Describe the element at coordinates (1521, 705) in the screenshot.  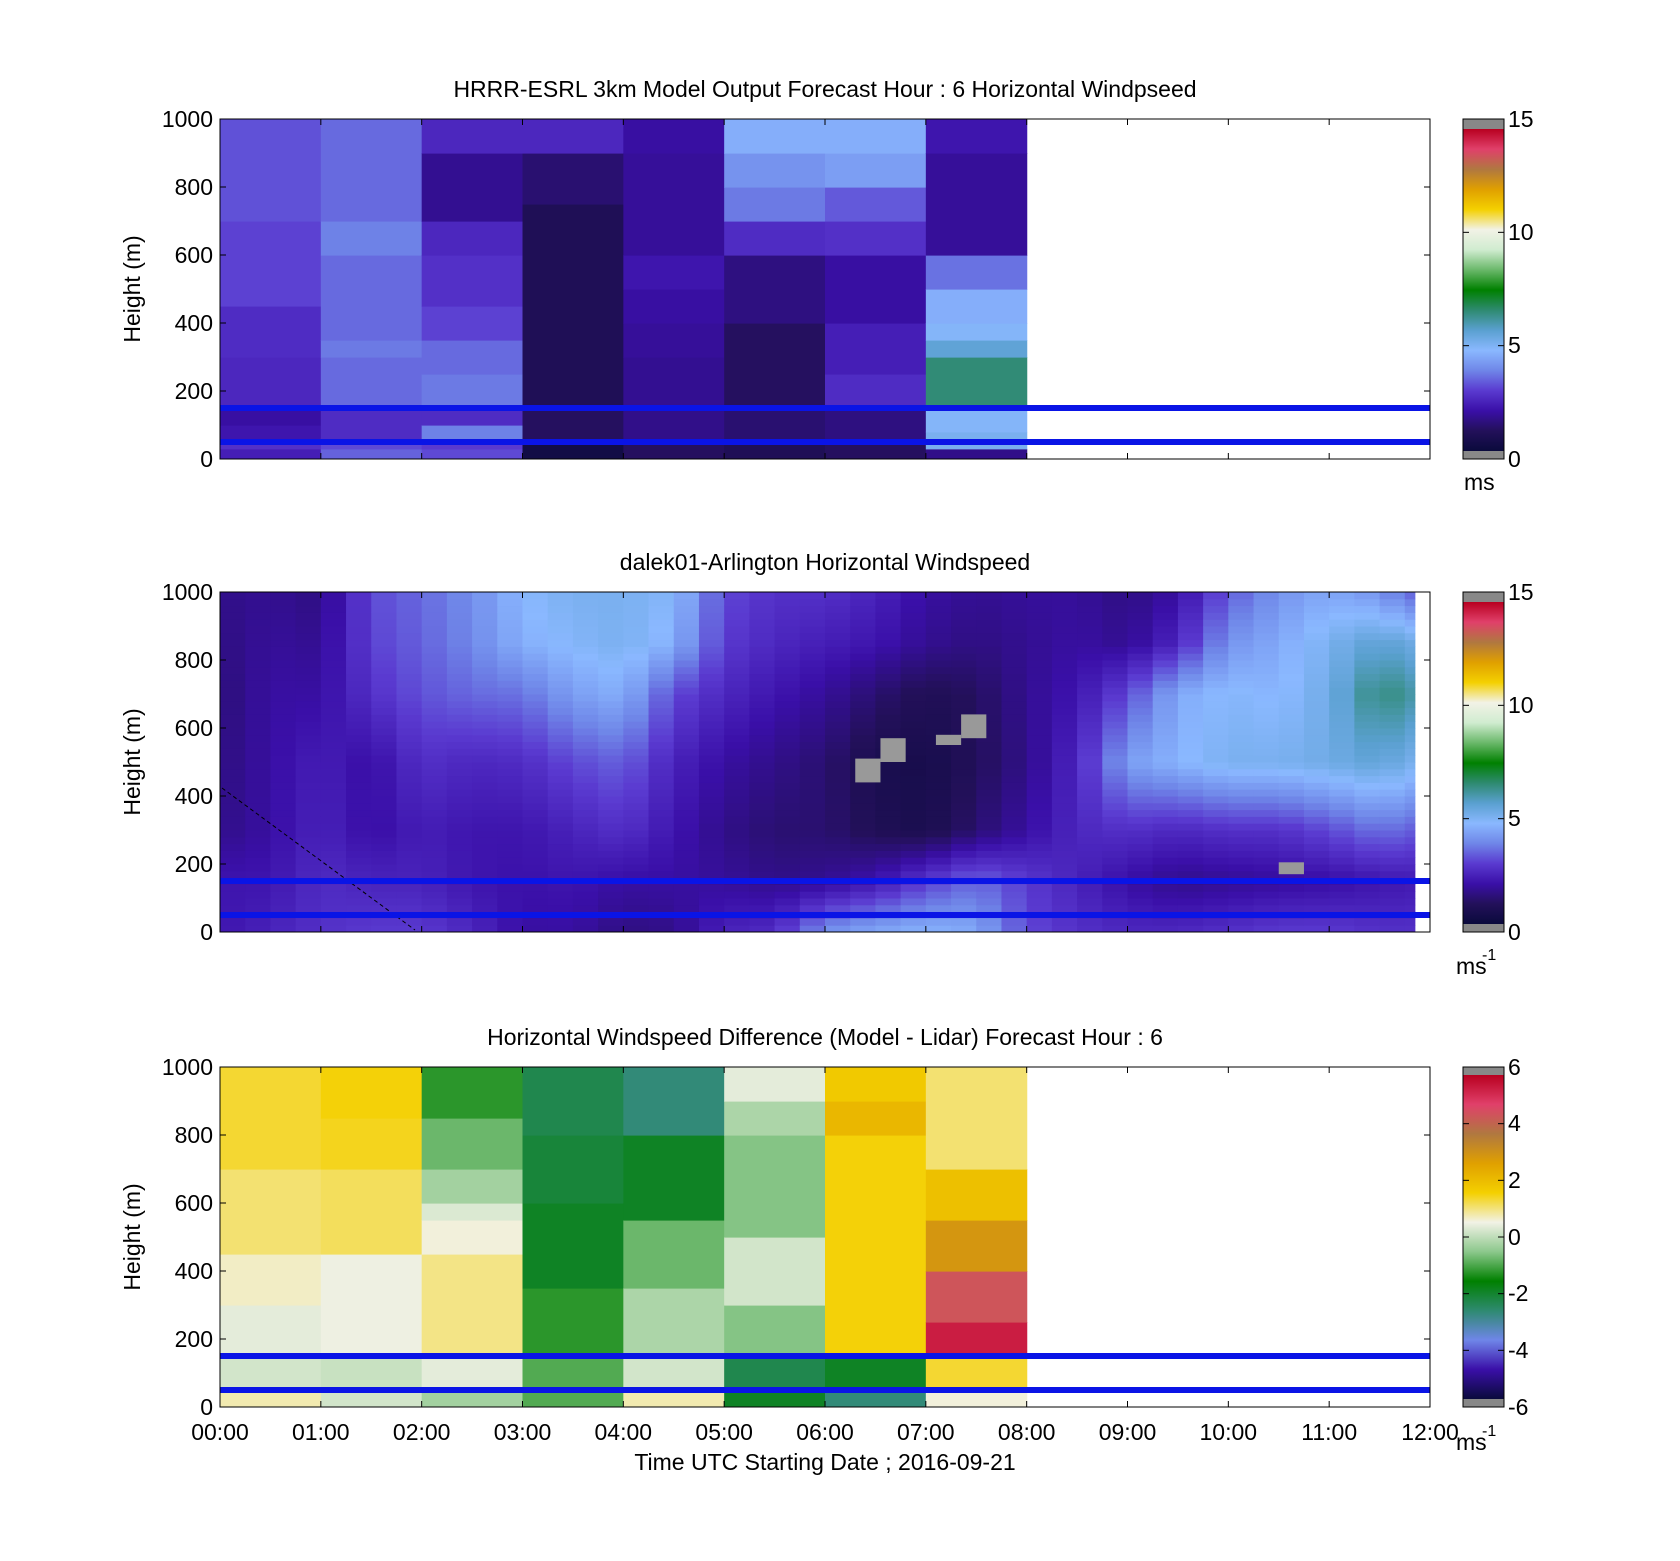
I see `colorbar-tick-label: 10` at that location.